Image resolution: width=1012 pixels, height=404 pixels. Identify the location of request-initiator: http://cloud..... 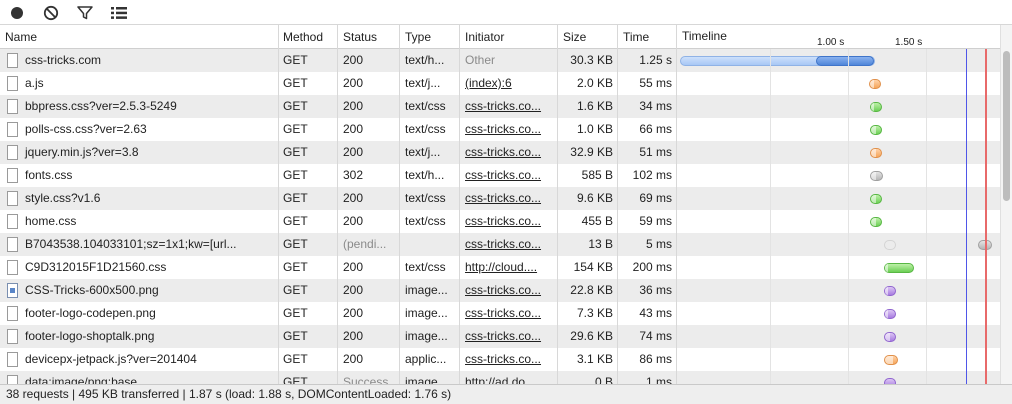
(501, 267).